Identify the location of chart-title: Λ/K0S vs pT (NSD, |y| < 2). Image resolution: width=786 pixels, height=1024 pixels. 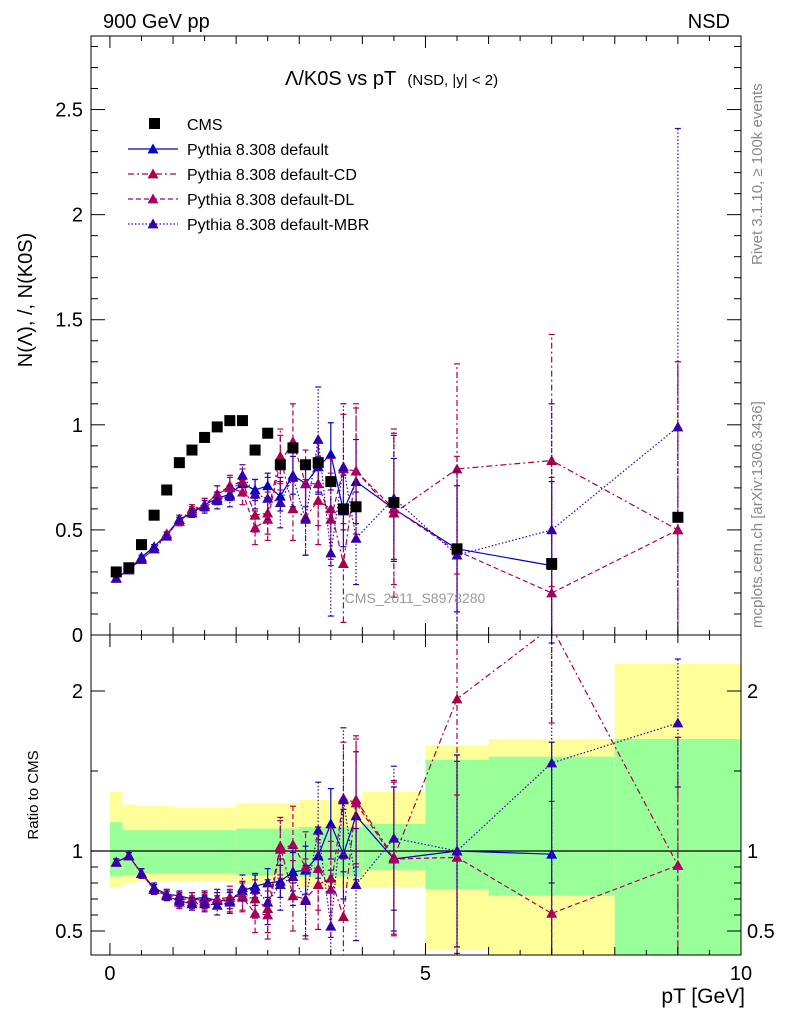
(391, 79).